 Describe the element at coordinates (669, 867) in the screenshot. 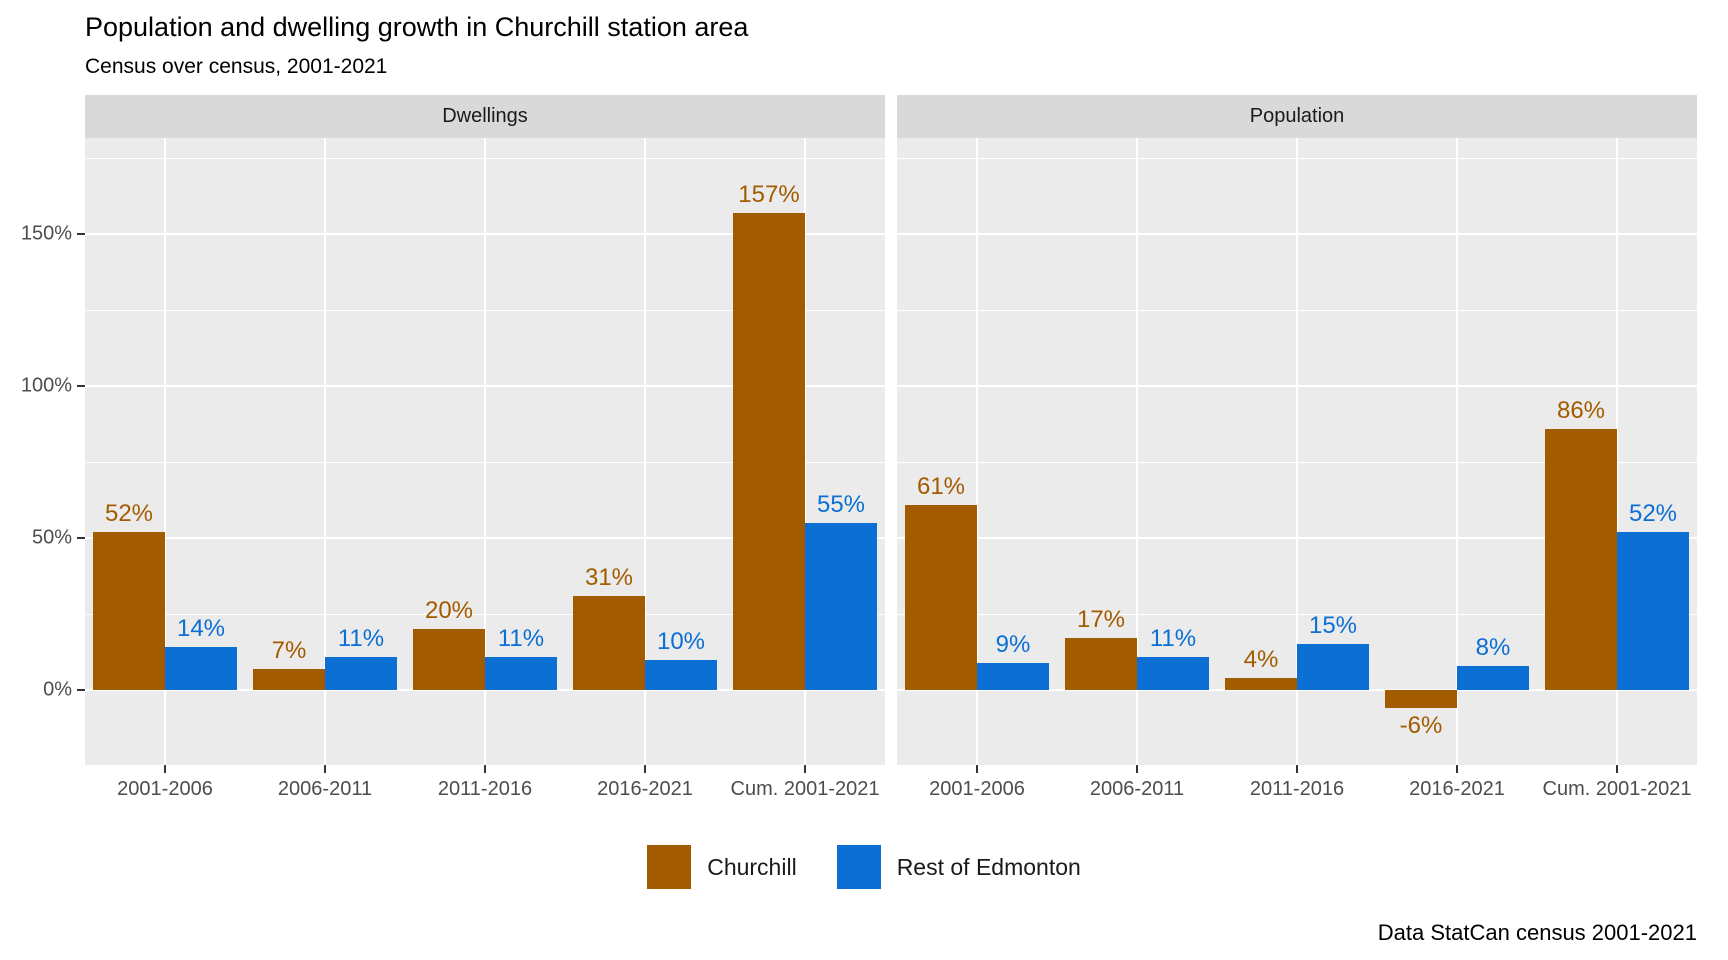

I see `legend-swatch-churchill` at that location.